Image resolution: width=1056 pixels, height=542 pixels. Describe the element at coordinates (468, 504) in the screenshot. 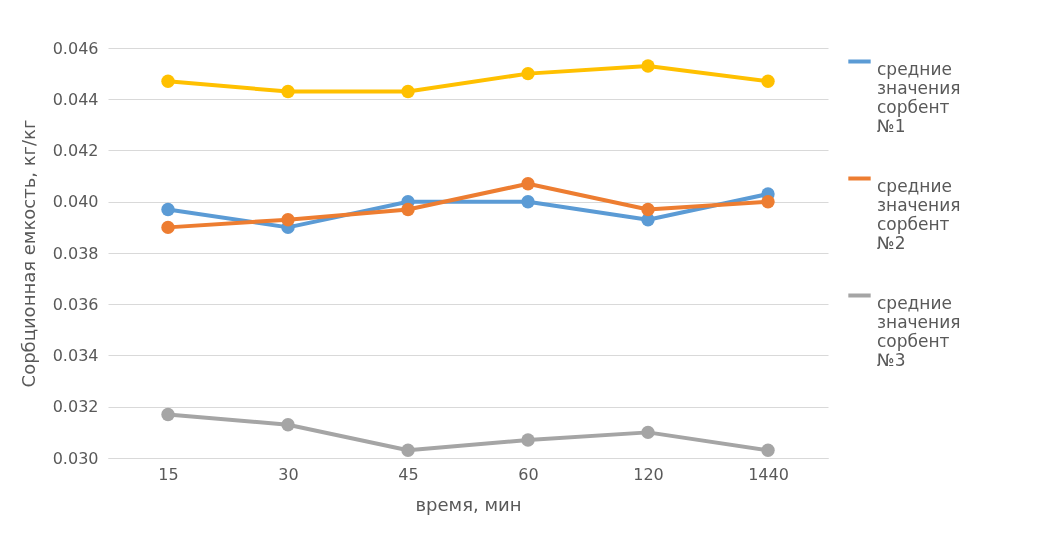

I see `x-axis-title: время, мин` at that location.